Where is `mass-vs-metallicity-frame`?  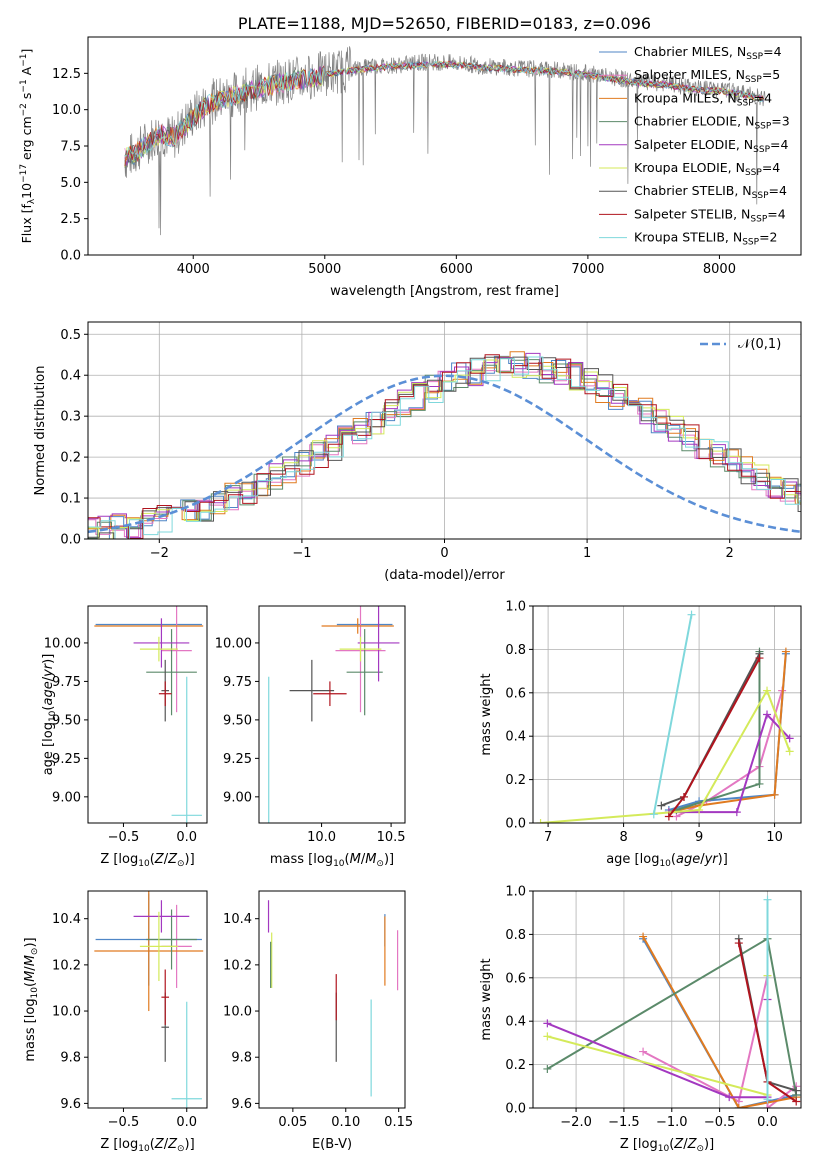
mass-vs-metallicity-frame is located at coordinates (147, 999).